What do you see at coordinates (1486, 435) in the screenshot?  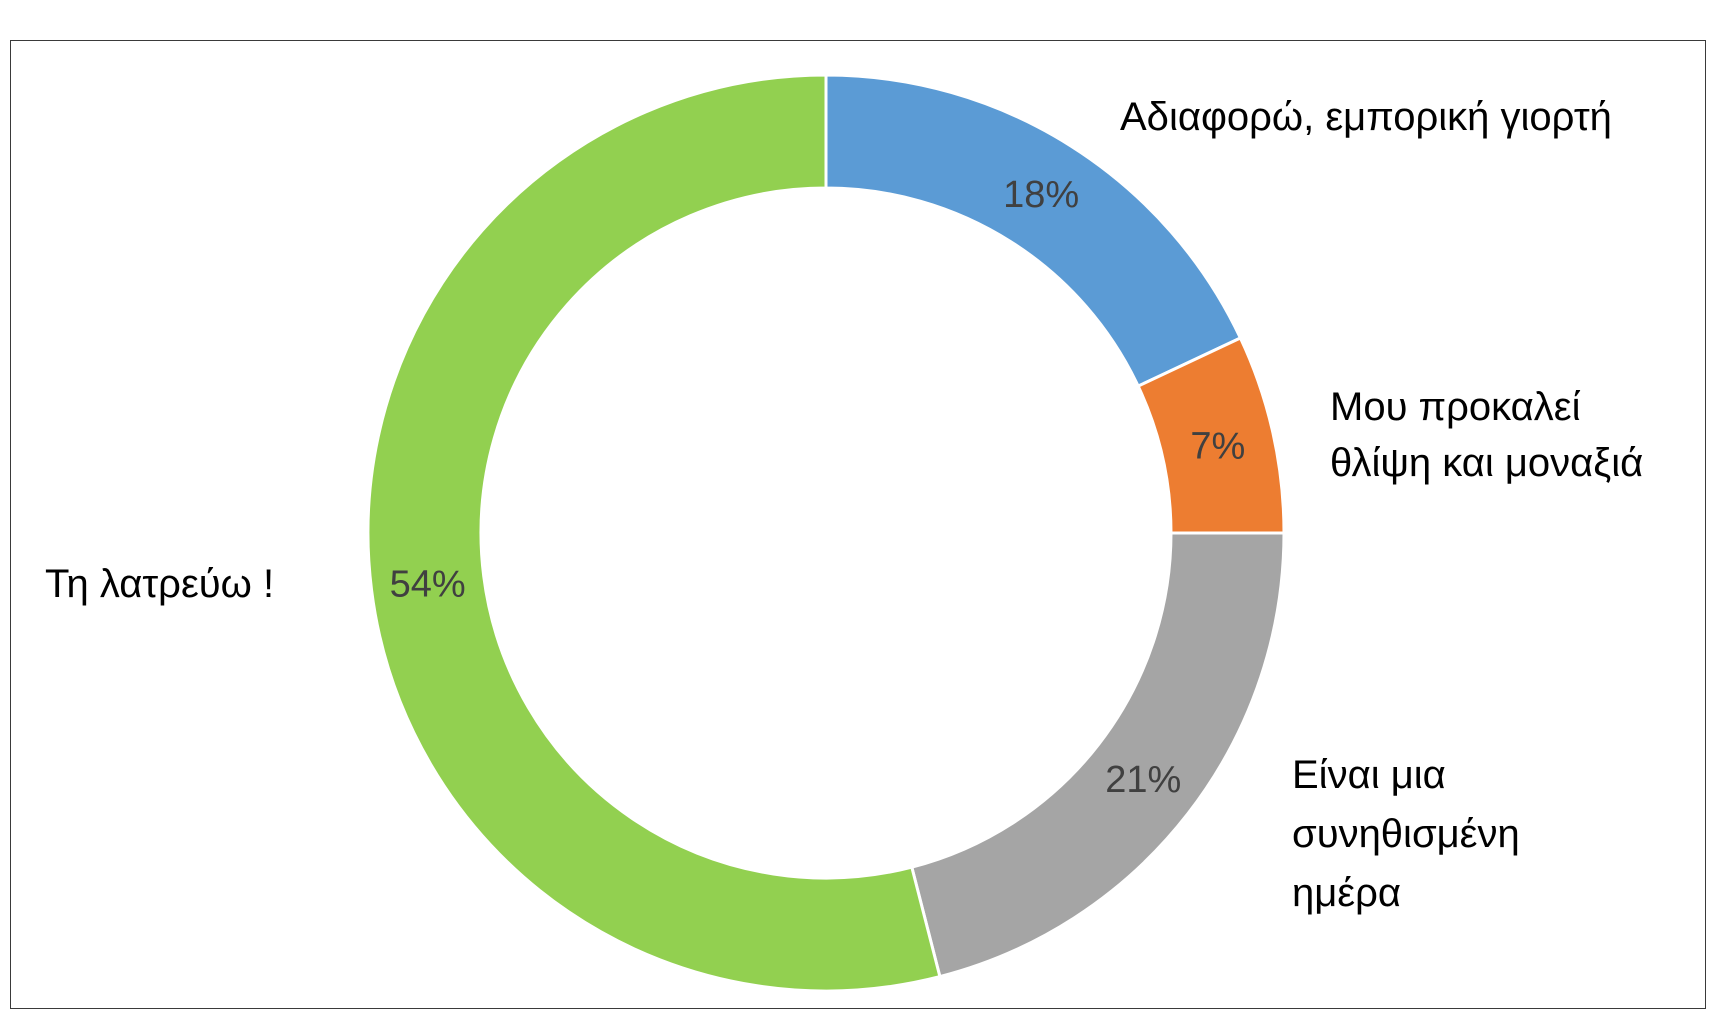 I see `category-label-2: Μου προκαλεί θλίψη και μοναξιά` at bounding box center [1486, 435].